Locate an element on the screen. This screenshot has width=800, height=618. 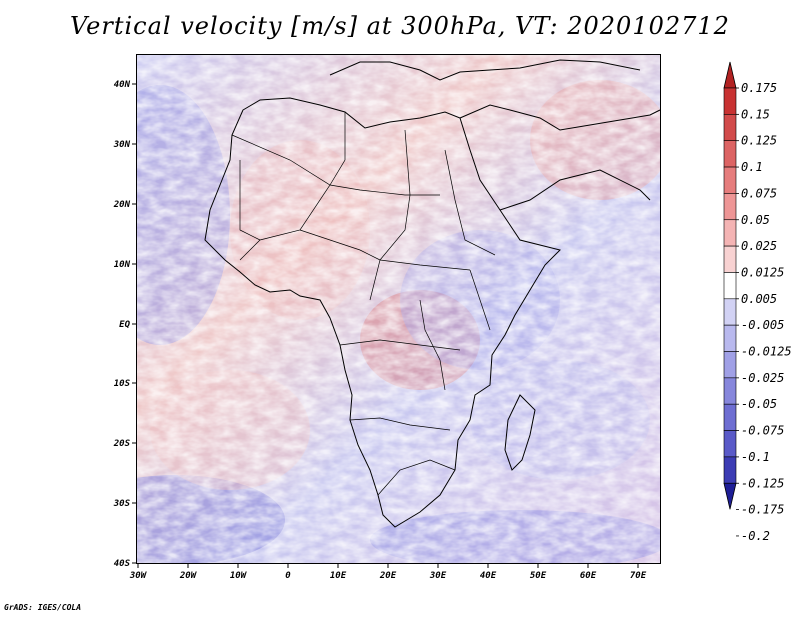
lon-ticks is located at coordinates (388, 565).